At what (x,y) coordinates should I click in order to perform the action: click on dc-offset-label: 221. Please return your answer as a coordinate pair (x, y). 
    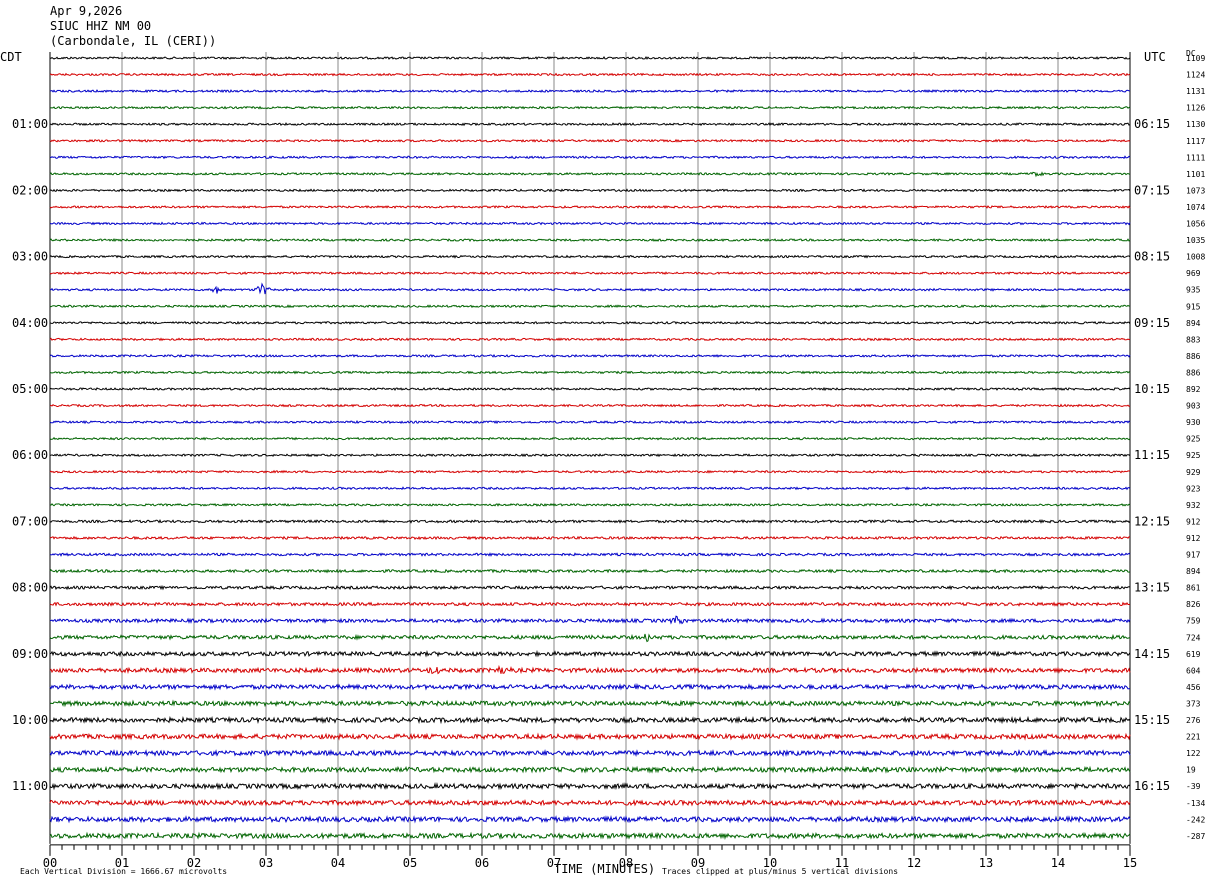
    Looking at the image, I should click on (1193, 737).